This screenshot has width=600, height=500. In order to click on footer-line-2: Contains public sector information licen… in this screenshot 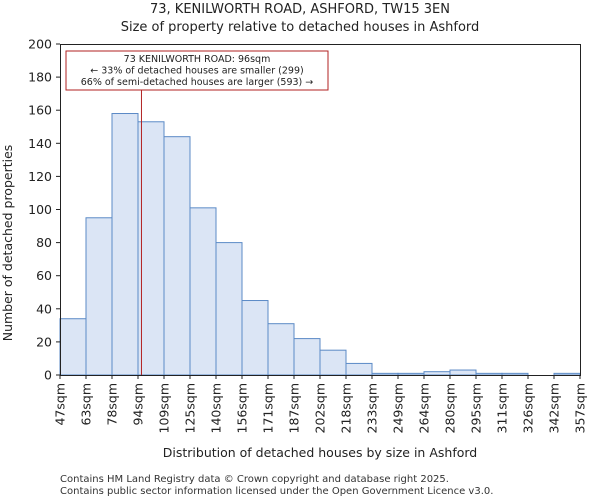, I will do `click(276, 491)`.